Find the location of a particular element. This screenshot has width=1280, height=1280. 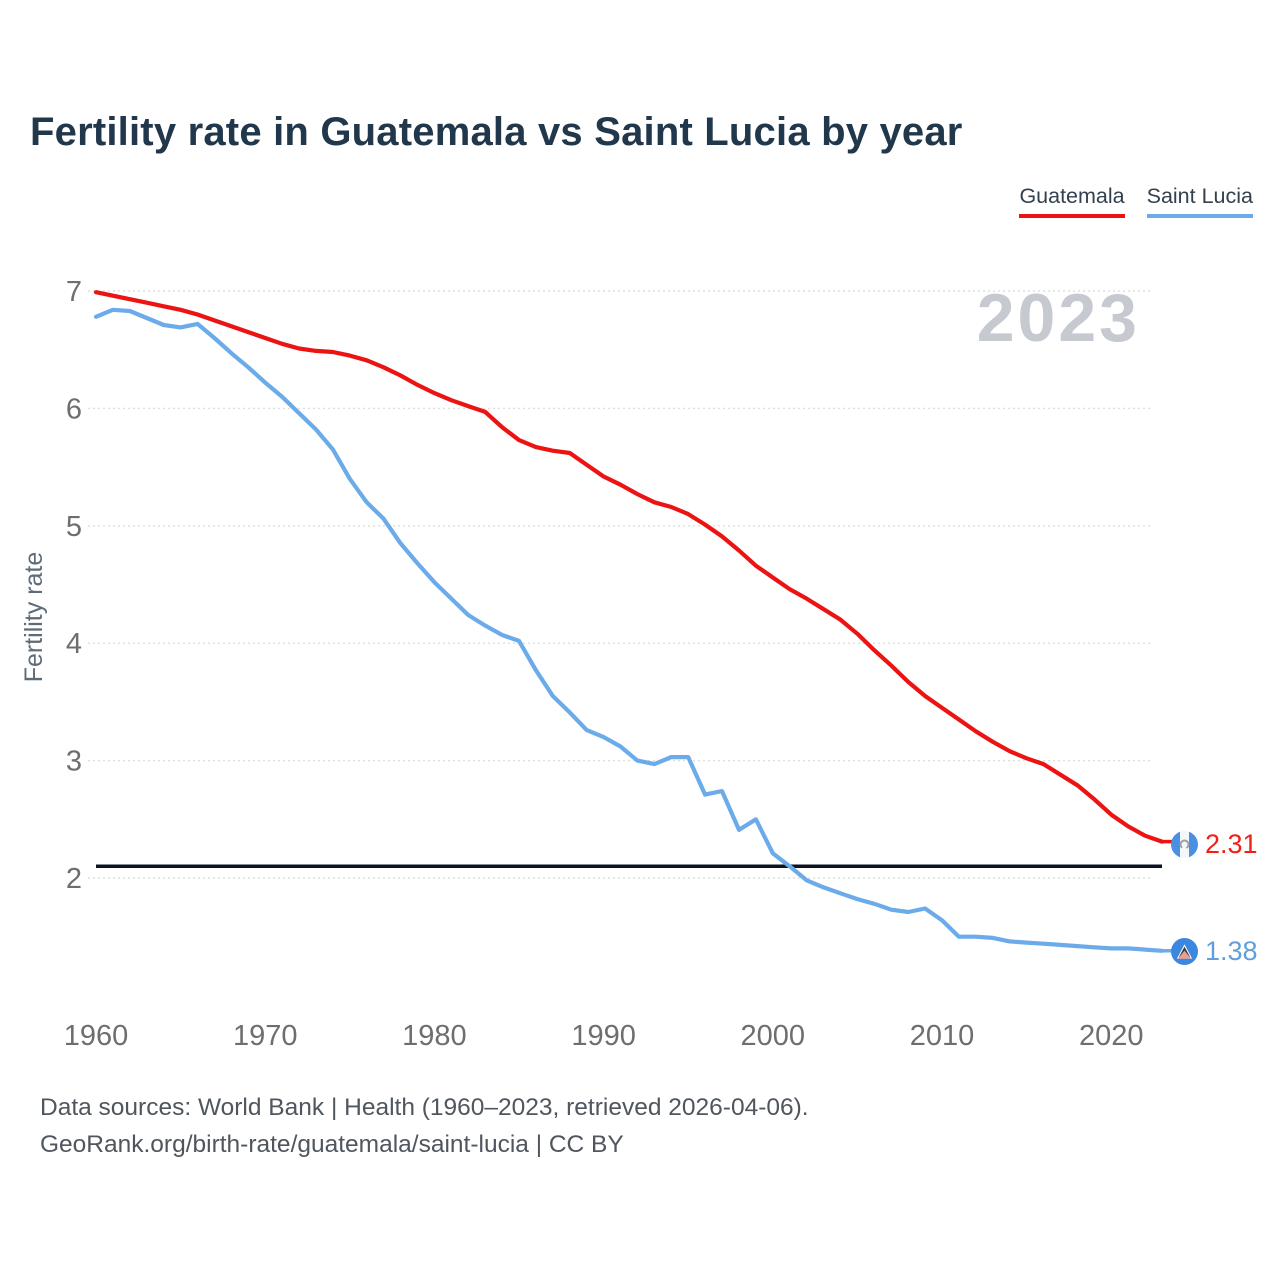

x-tick-label: 2020 is located at coordinates (1111, 1036).